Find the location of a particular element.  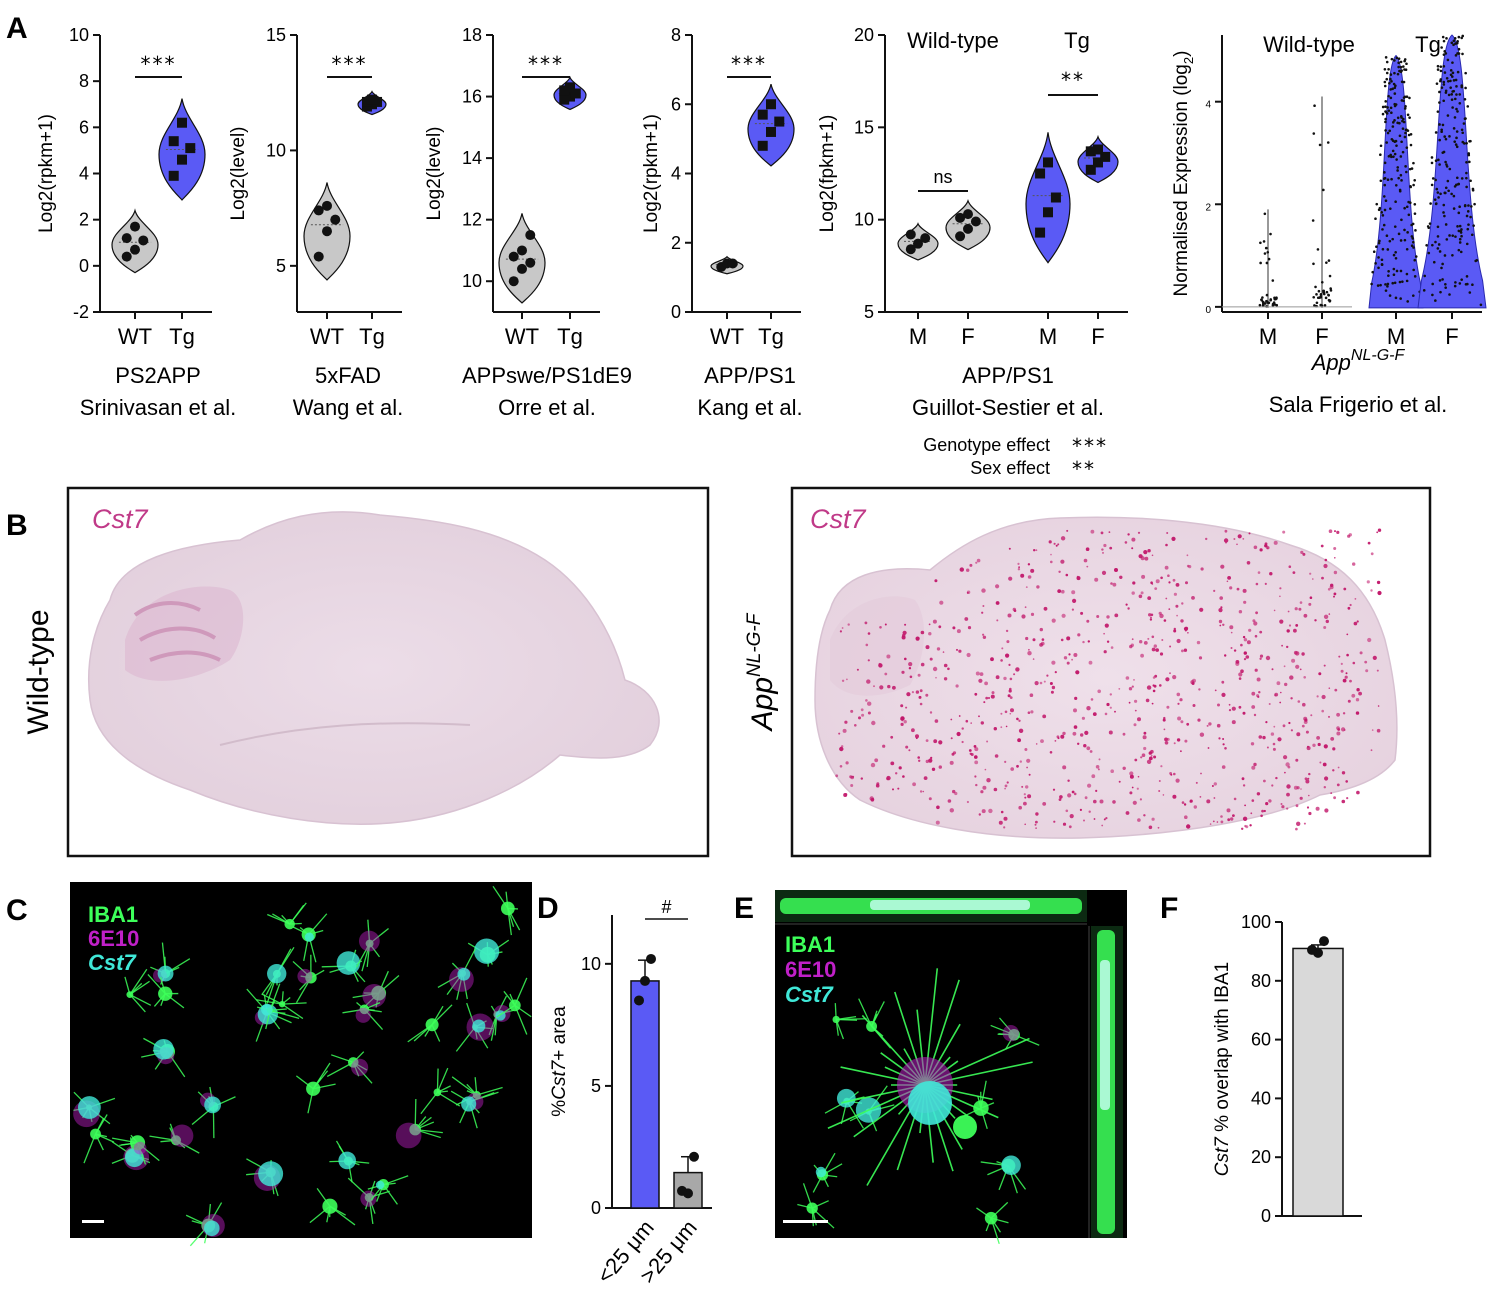

chart-caption: Srinivasan et al. is located at coordinates (158, 407).